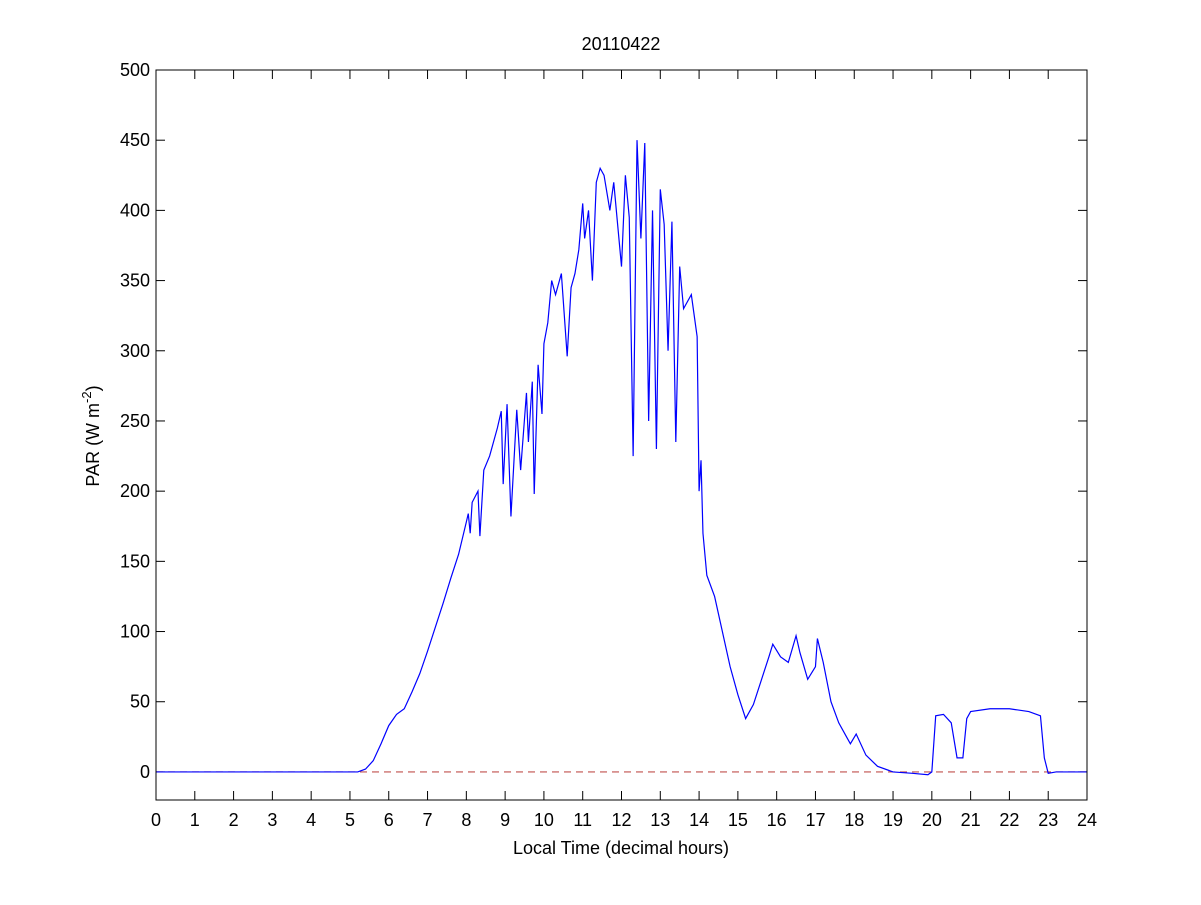  I want to click on y-tick-label: 200, so click(135, 491).